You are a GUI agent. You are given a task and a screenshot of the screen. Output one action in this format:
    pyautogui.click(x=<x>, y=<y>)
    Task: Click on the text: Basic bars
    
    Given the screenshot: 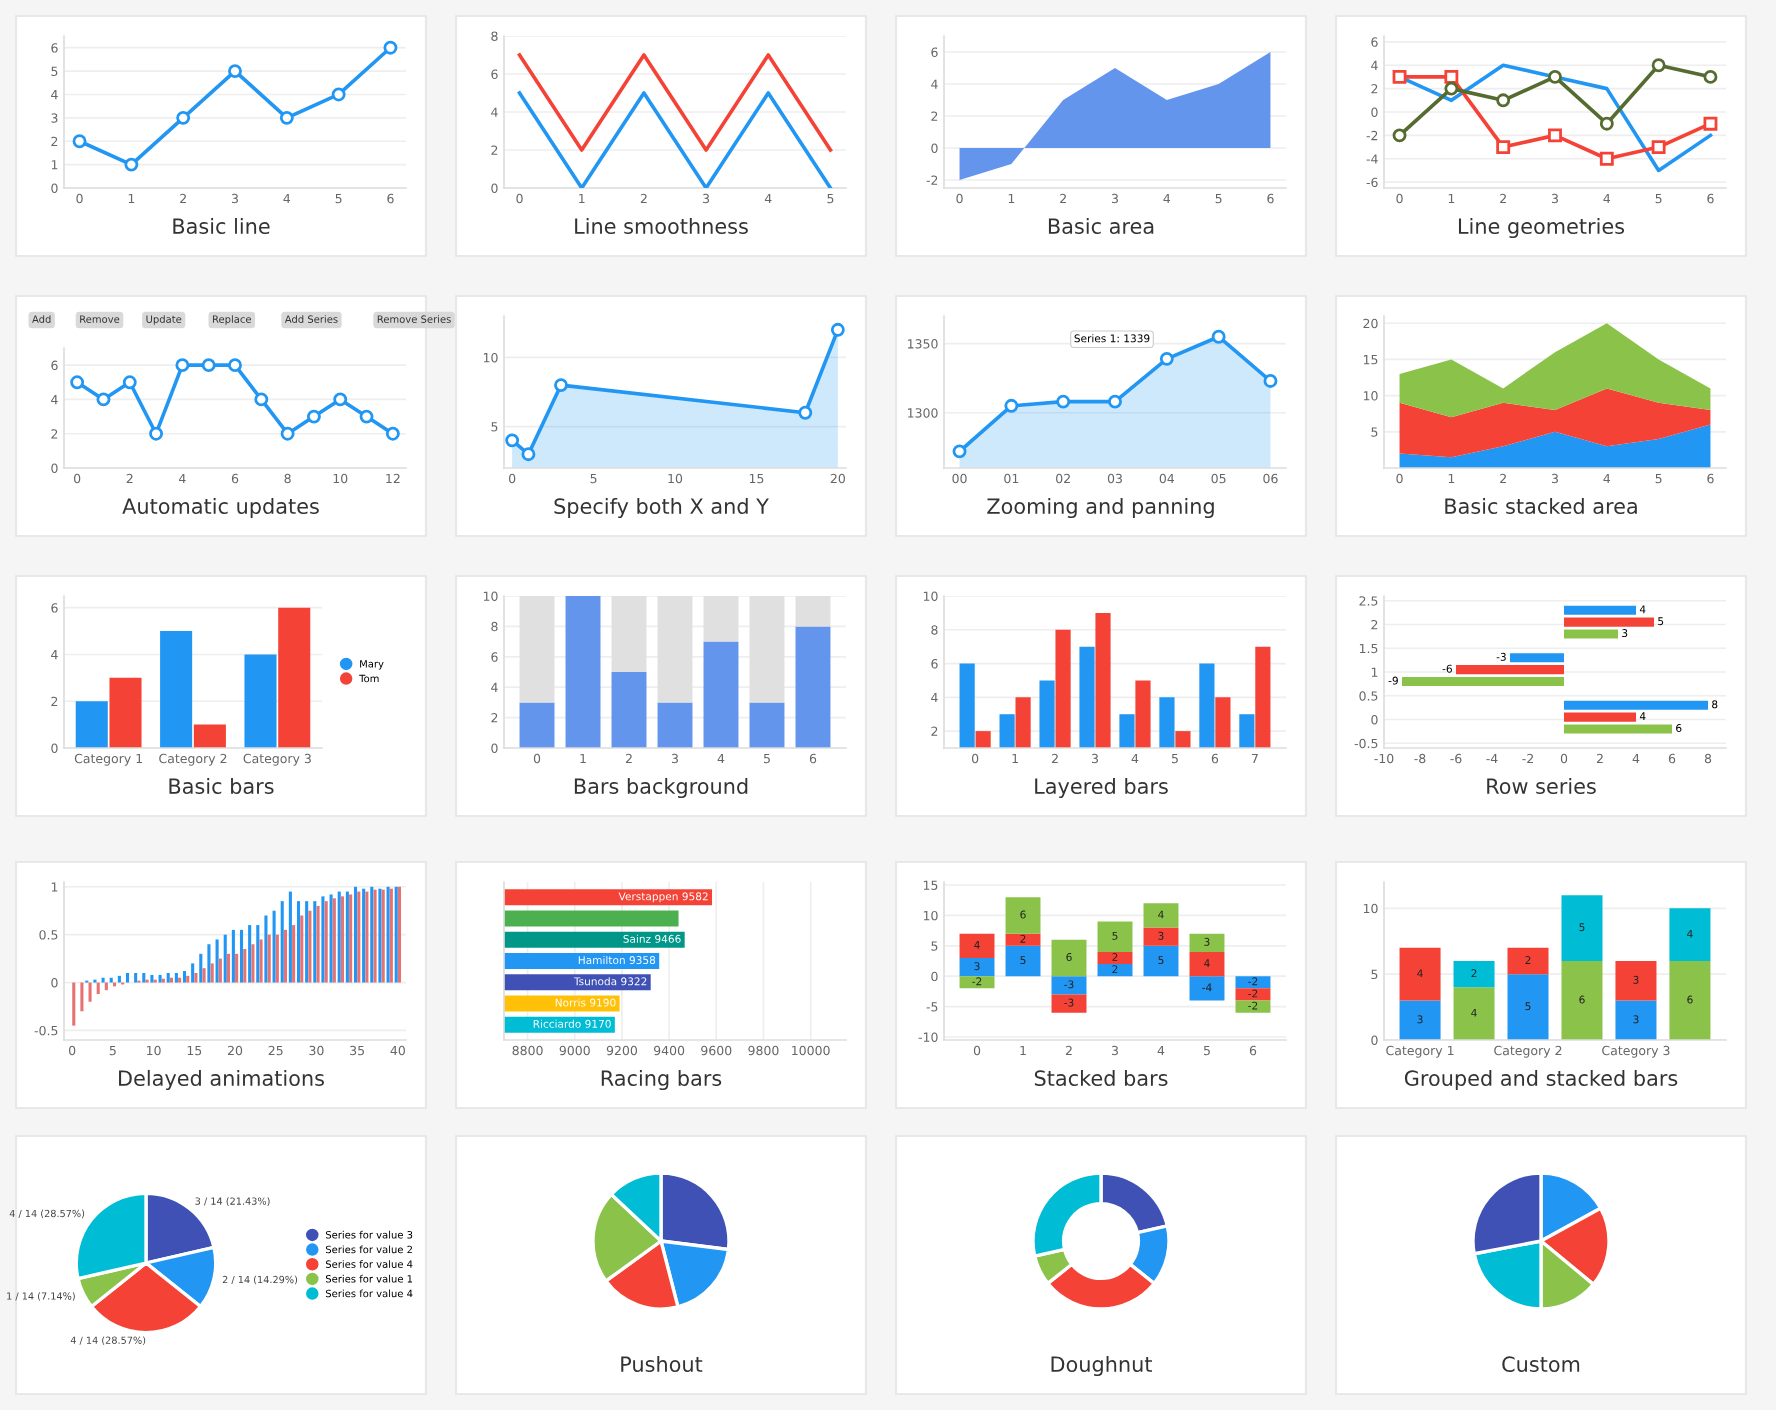 What is the action you would take?
    pyautogui.click(x=221, y=786)
    